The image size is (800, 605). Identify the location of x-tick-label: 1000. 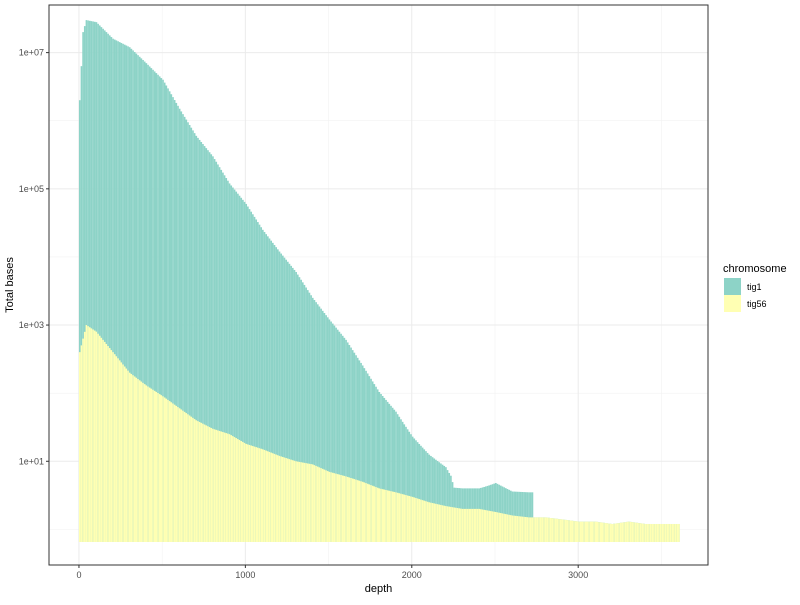
(245, 575).